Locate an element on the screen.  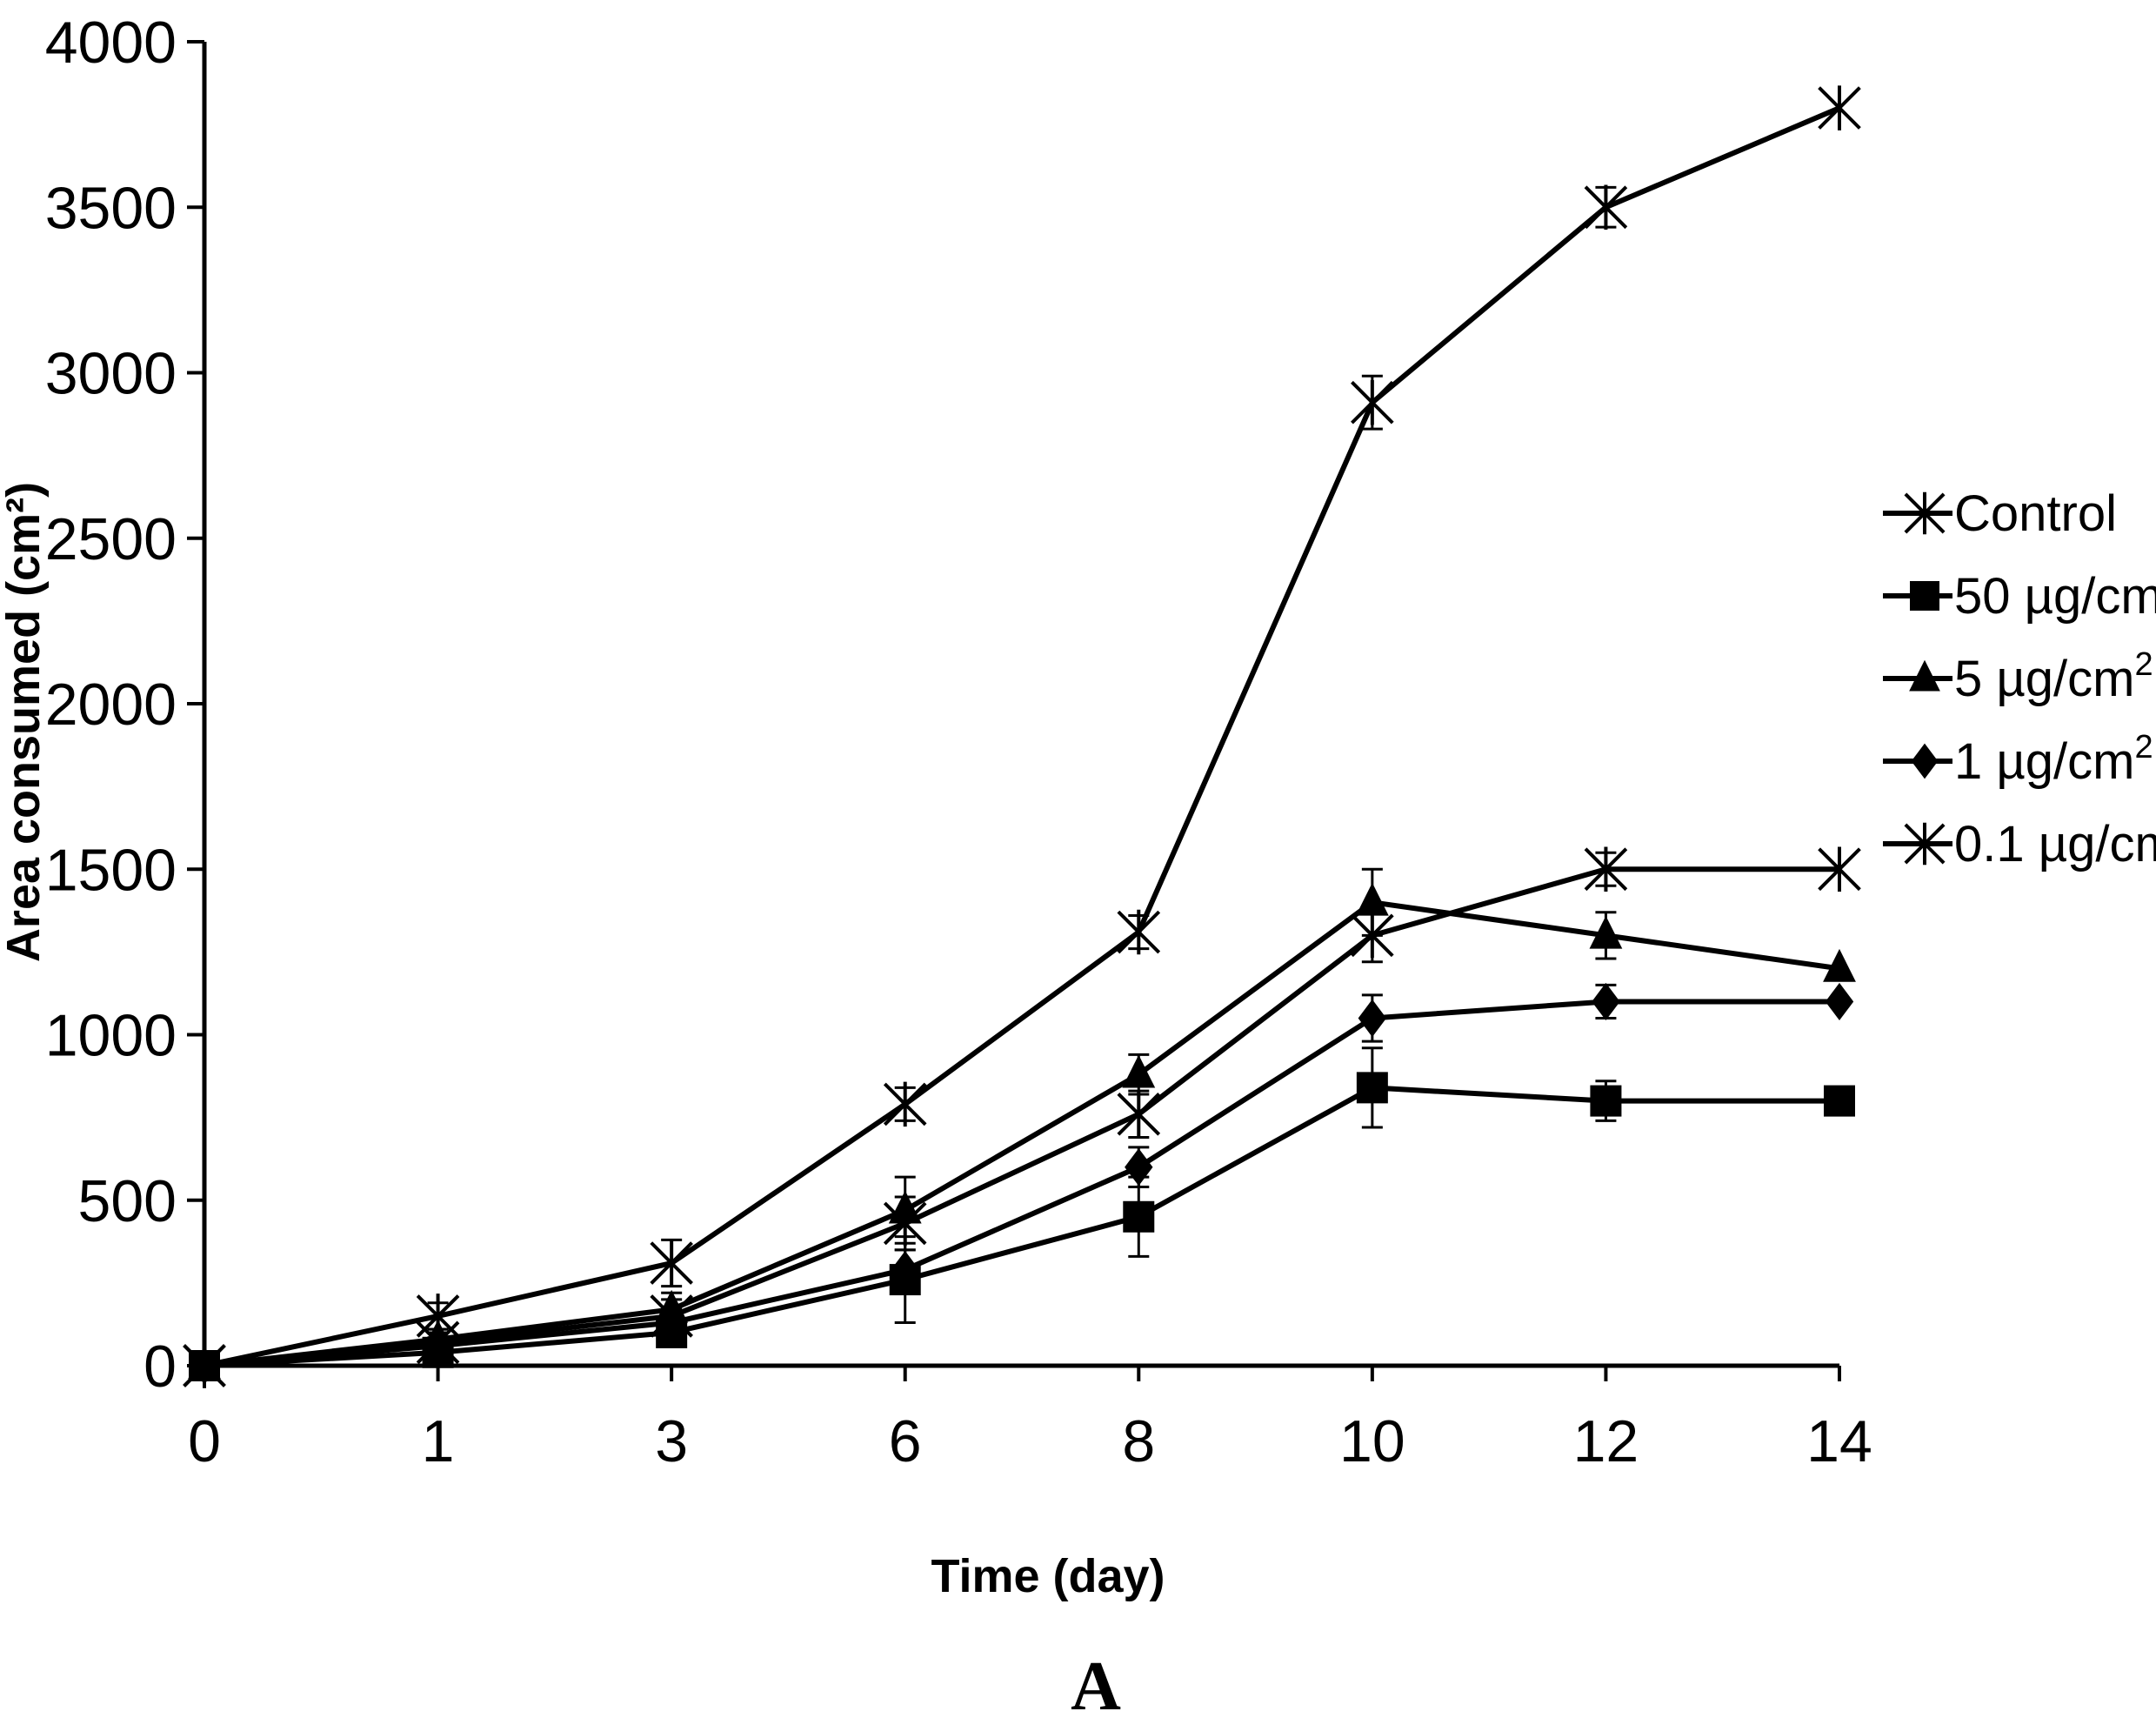
legend-item: 50 µg/cm2 is located at coordinates (2019, 594).